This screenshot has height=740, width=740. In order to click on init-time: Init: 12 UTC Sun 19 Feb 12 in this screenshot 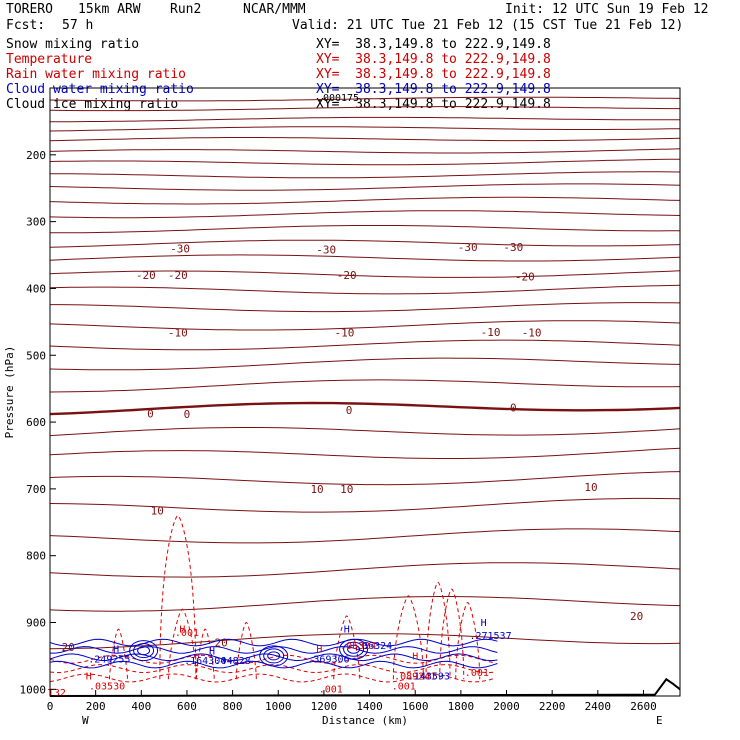, I will do `click(607, 9)`.